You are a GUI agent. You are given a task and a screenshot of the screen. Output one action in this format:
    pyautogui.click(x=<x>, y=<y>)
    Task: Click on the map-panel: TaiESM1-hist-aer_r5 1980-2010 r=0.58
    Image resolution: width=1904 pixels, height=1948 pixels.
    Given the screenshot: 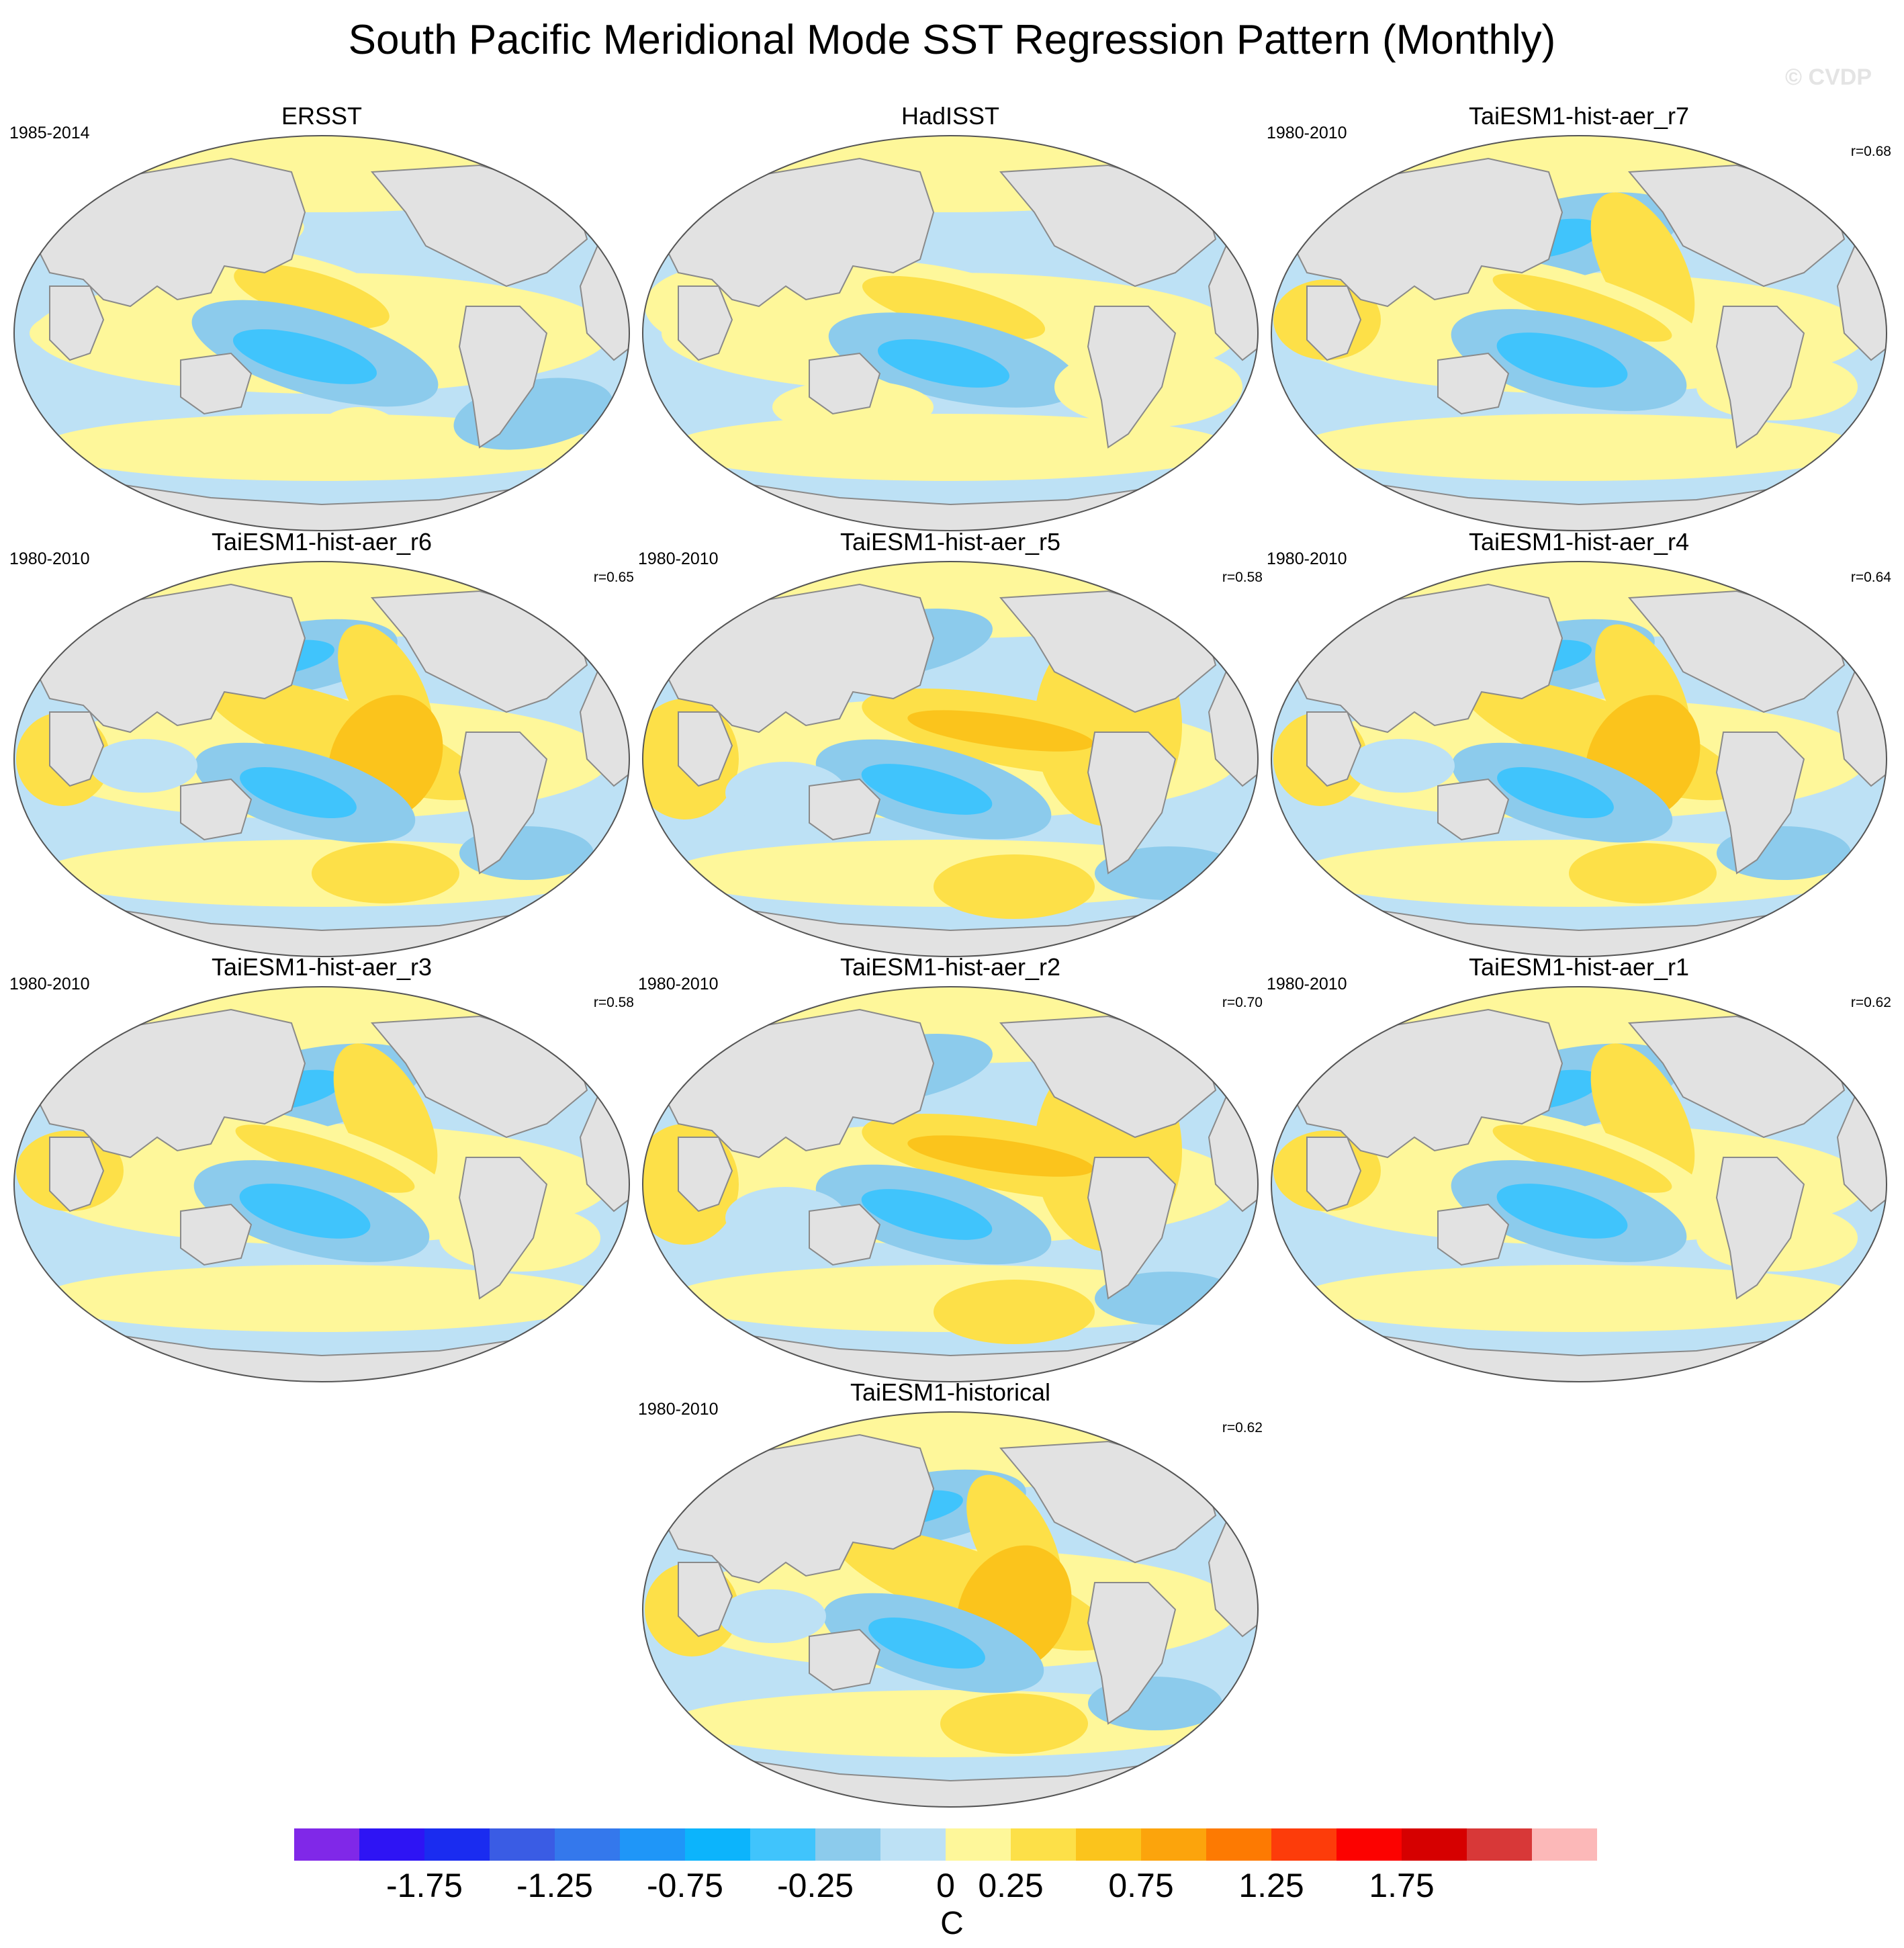 What is the action you would take?
    pyautogui.click(x=950, y=744)
    